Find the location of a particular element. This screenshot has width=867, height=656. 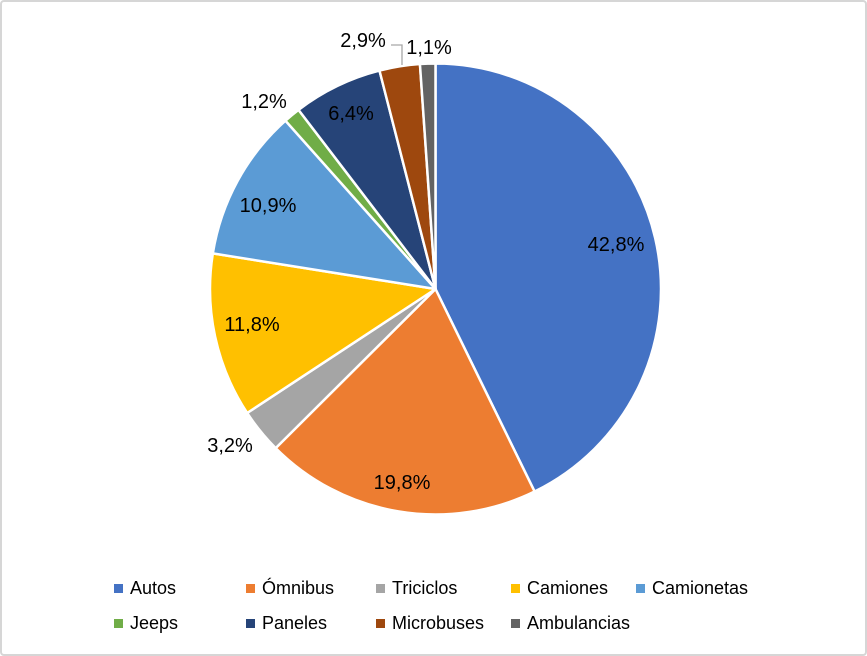

data-label-autos: 42,8% is located at coordinates (616, 245).